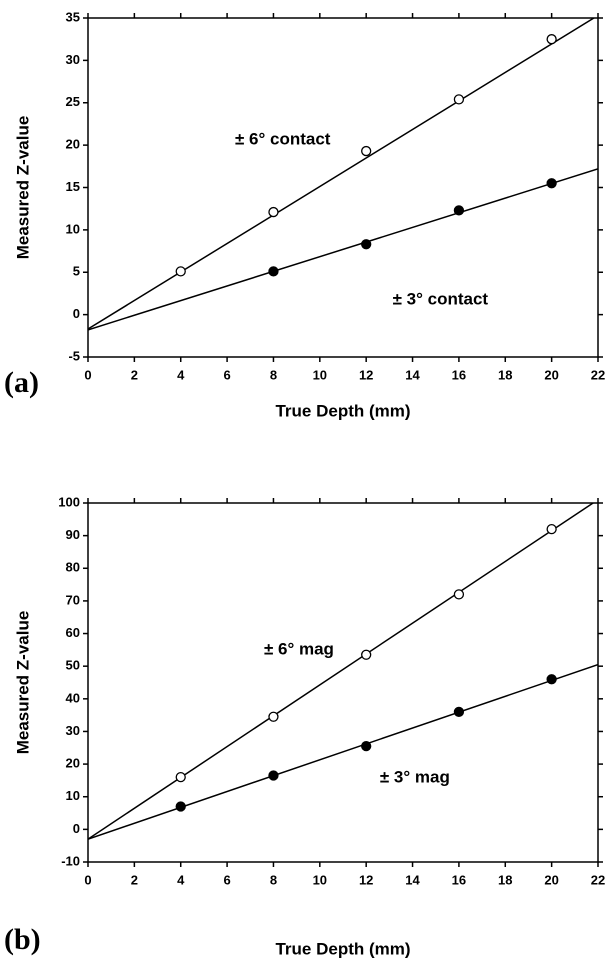  What do you see at coordinates (74, 355) in the screenshot?
I see `y-tick-label: -5` at bounding box center [74, 355].